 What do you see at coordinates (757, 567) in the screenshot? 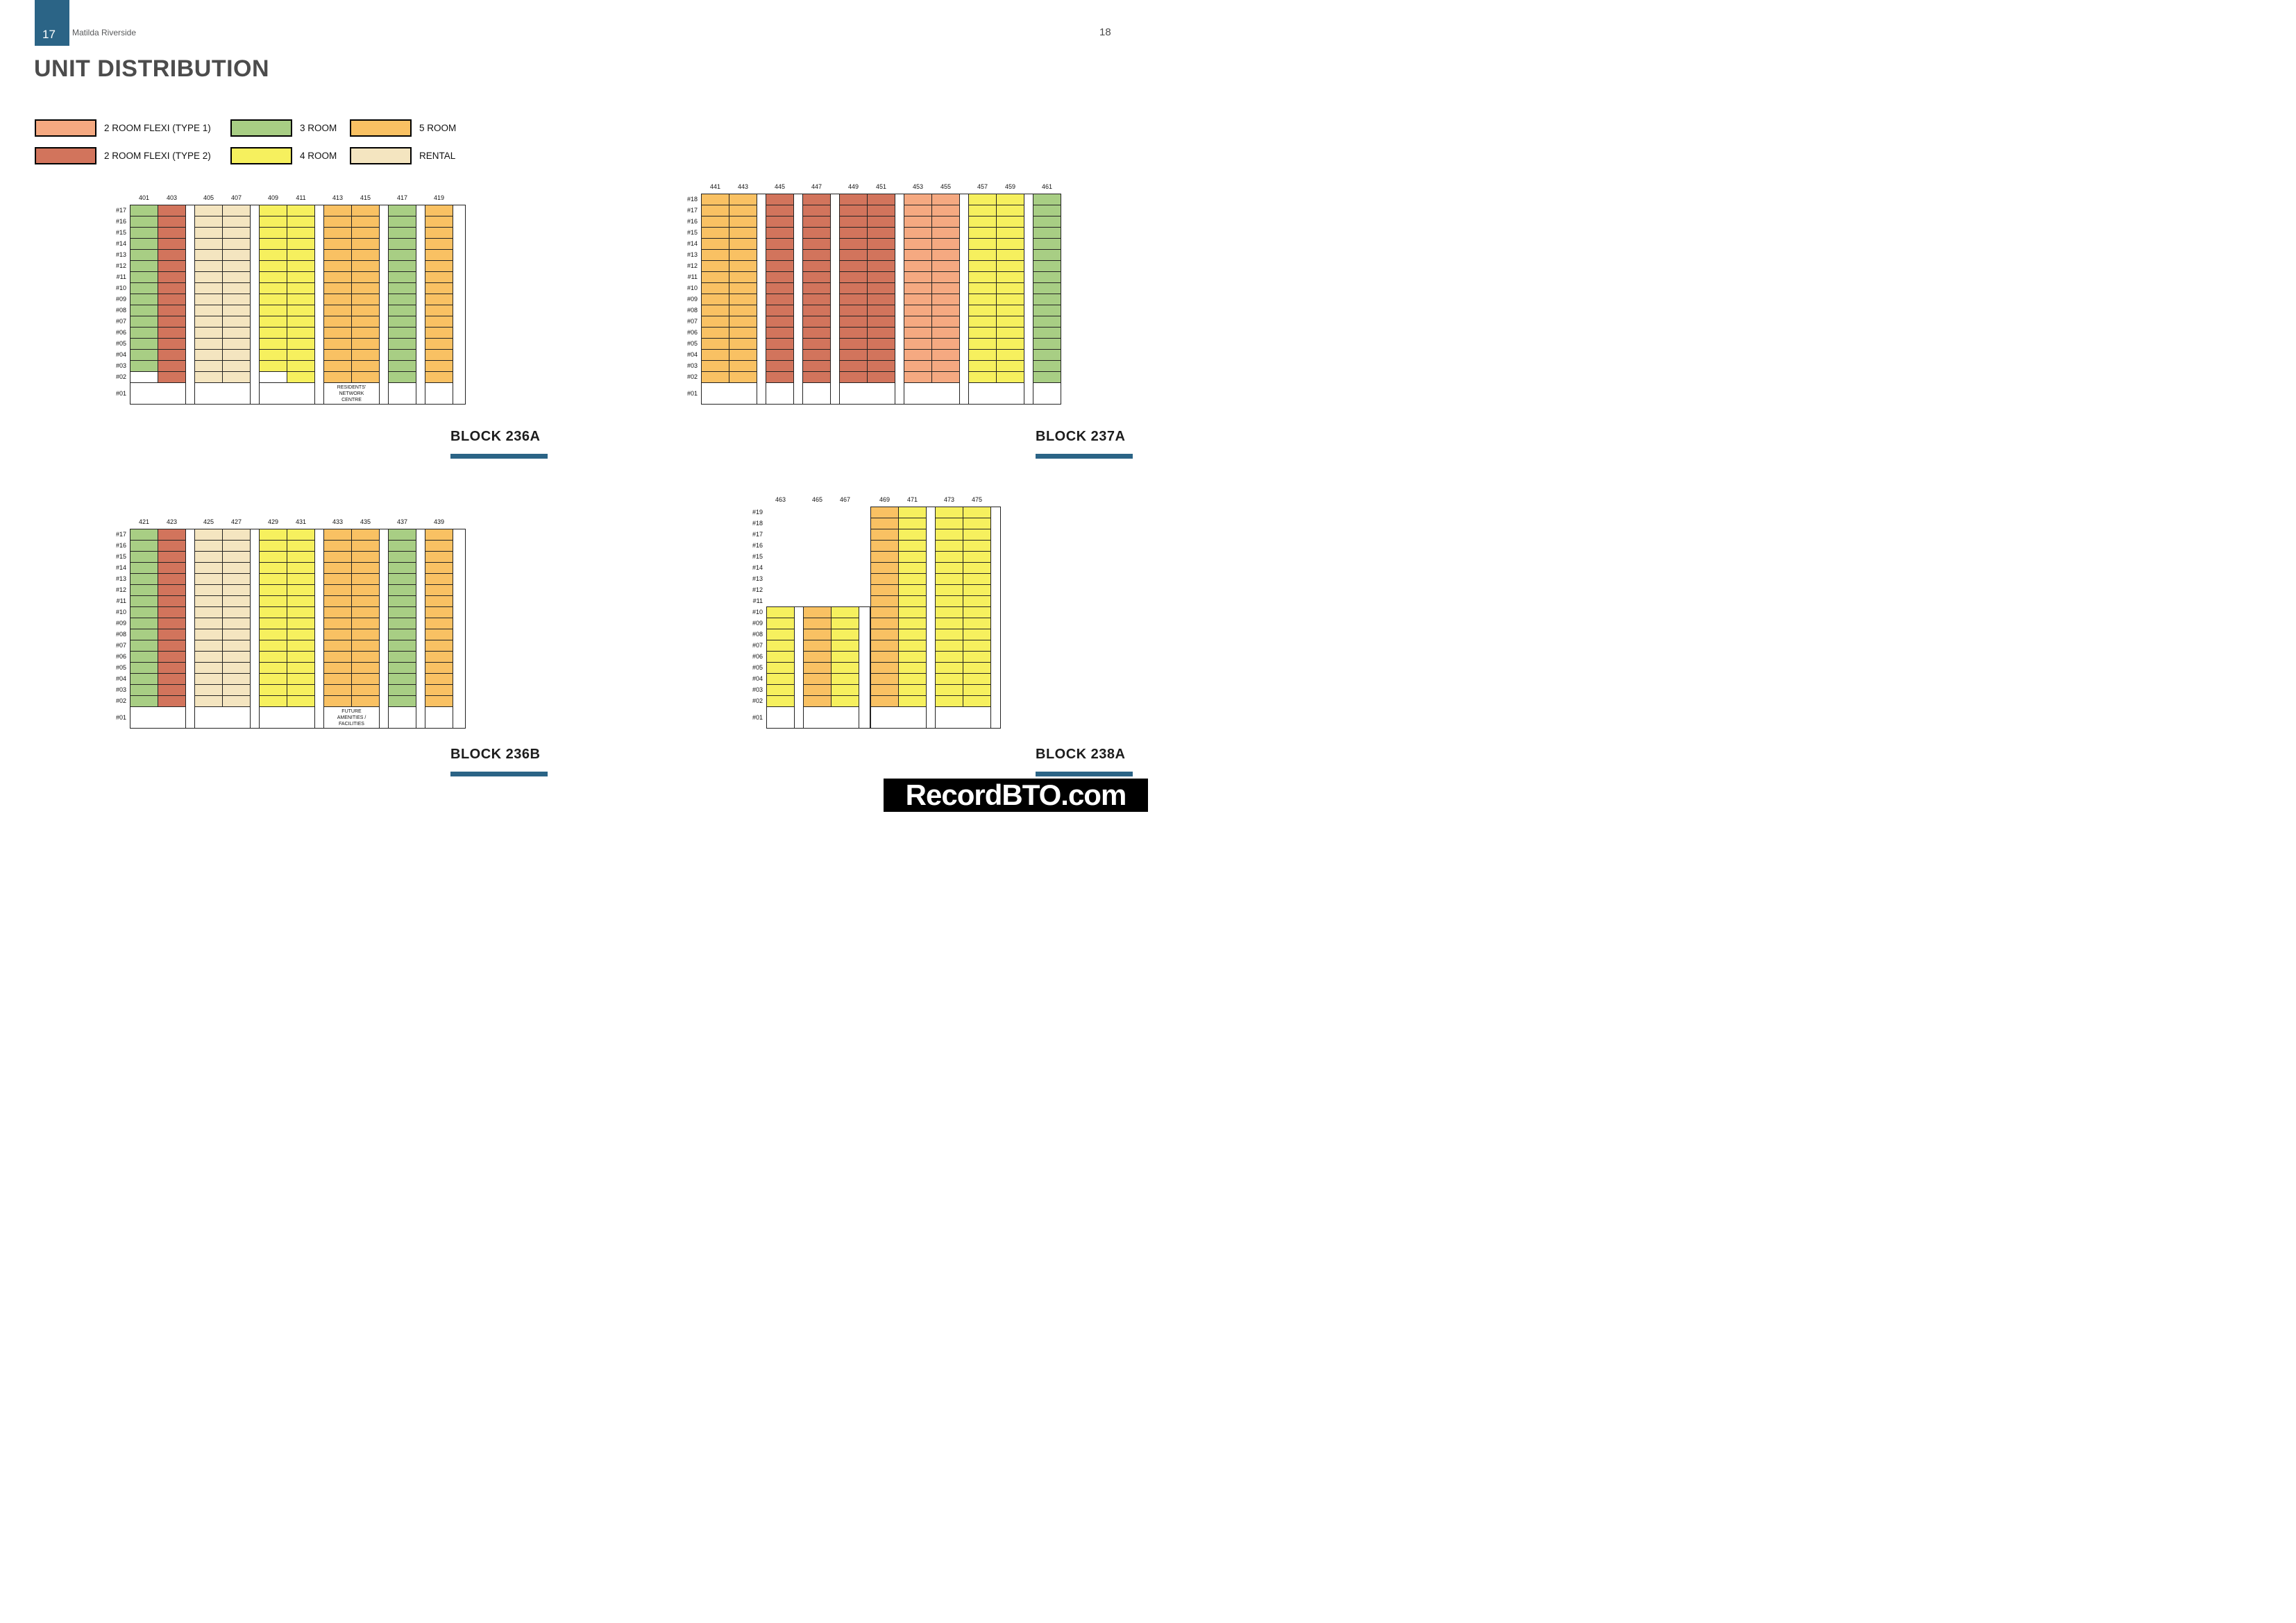
I see `floor-label: #14` at bounding box center [757, 567].